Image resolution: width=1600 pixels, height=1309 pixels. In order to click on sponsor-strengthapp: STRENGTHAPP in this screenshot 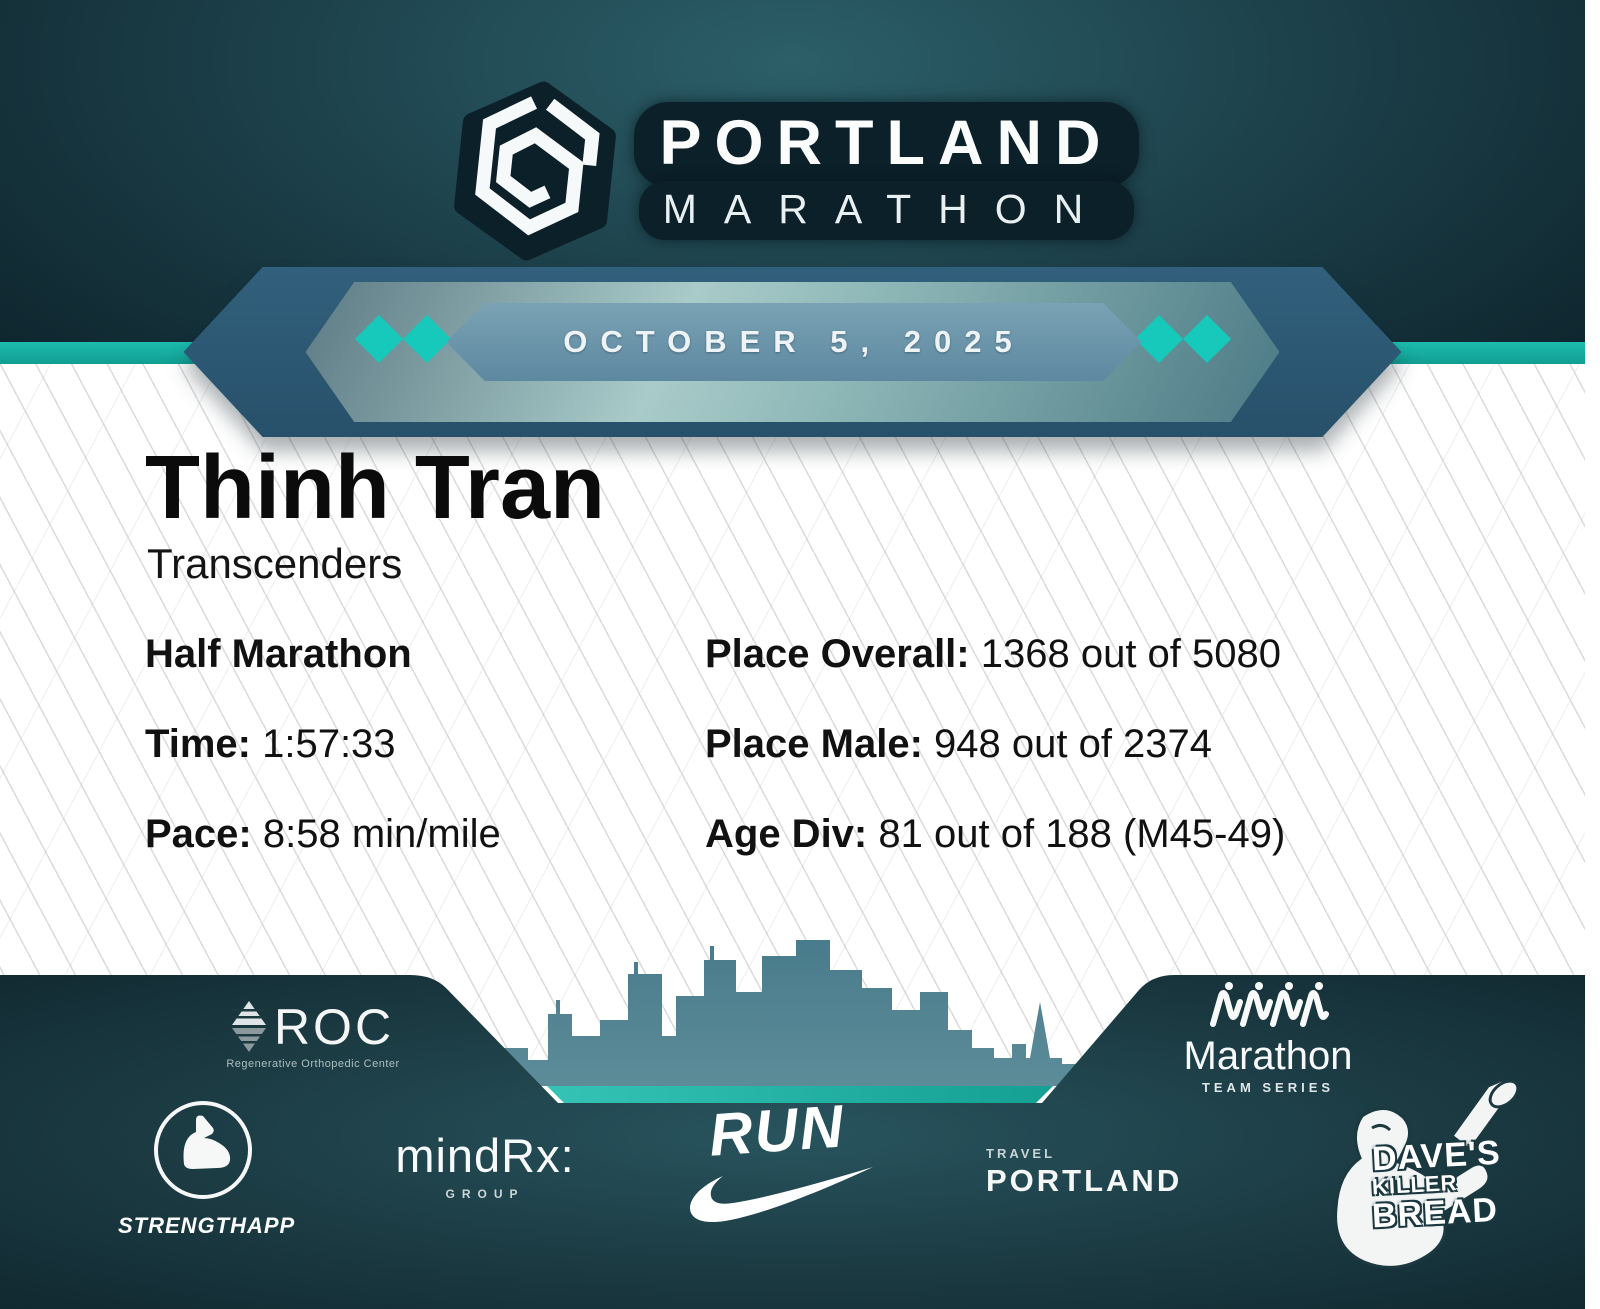, I will do `click(207, 1168)`.